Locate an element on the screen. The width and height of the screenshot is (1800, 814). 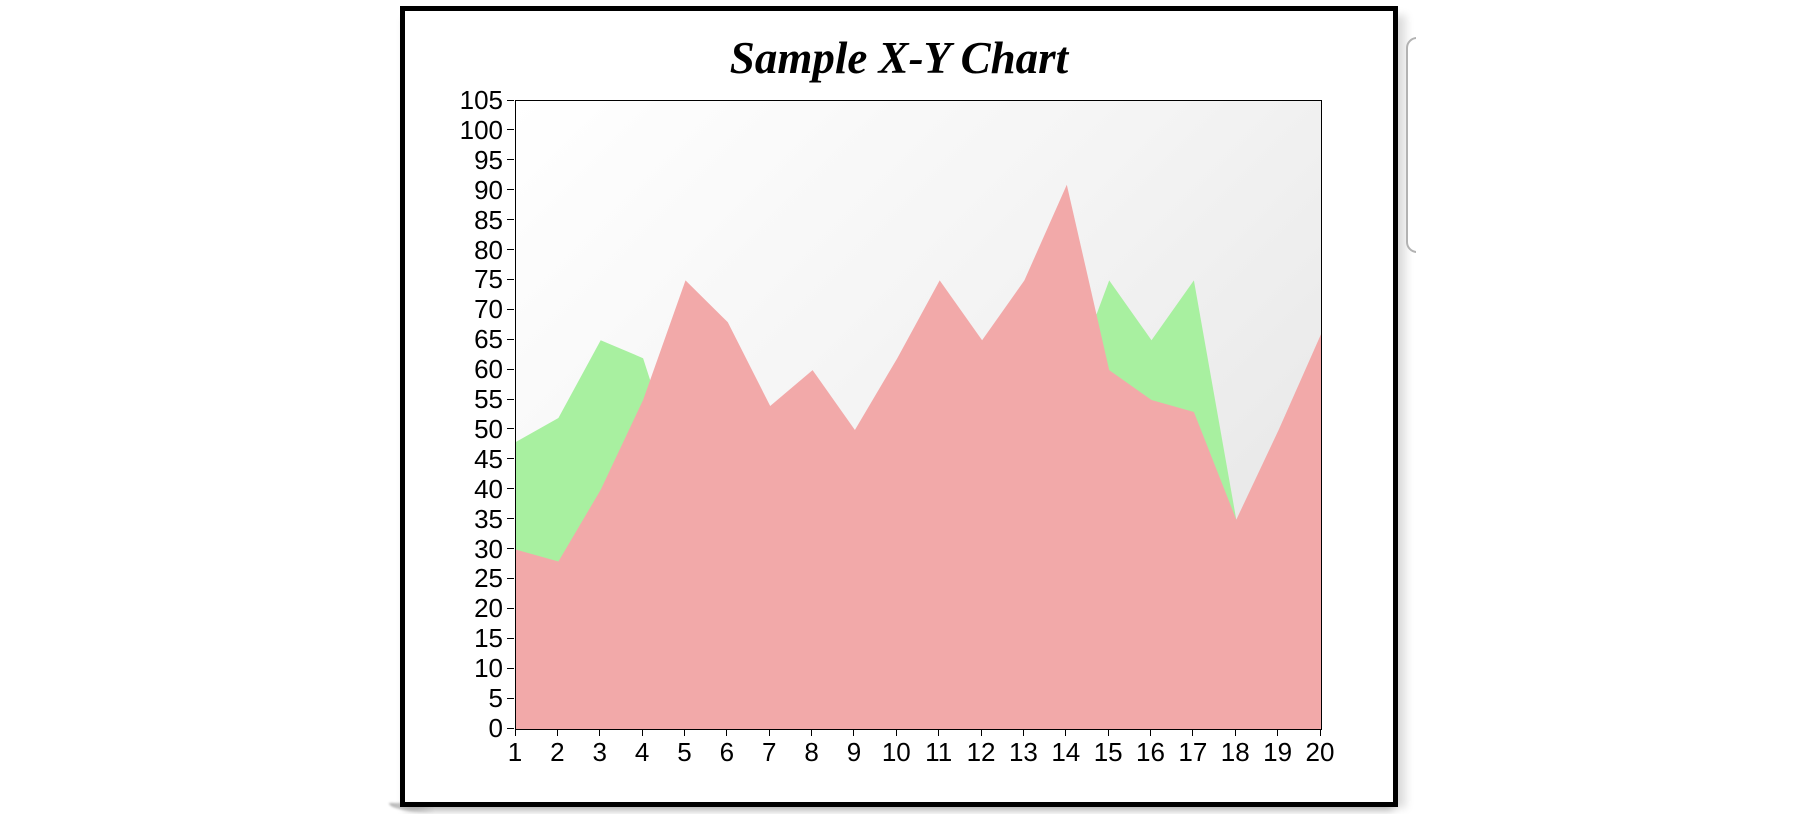
x-axis-tick-label: 14 is located at coordinates (1066, 752).